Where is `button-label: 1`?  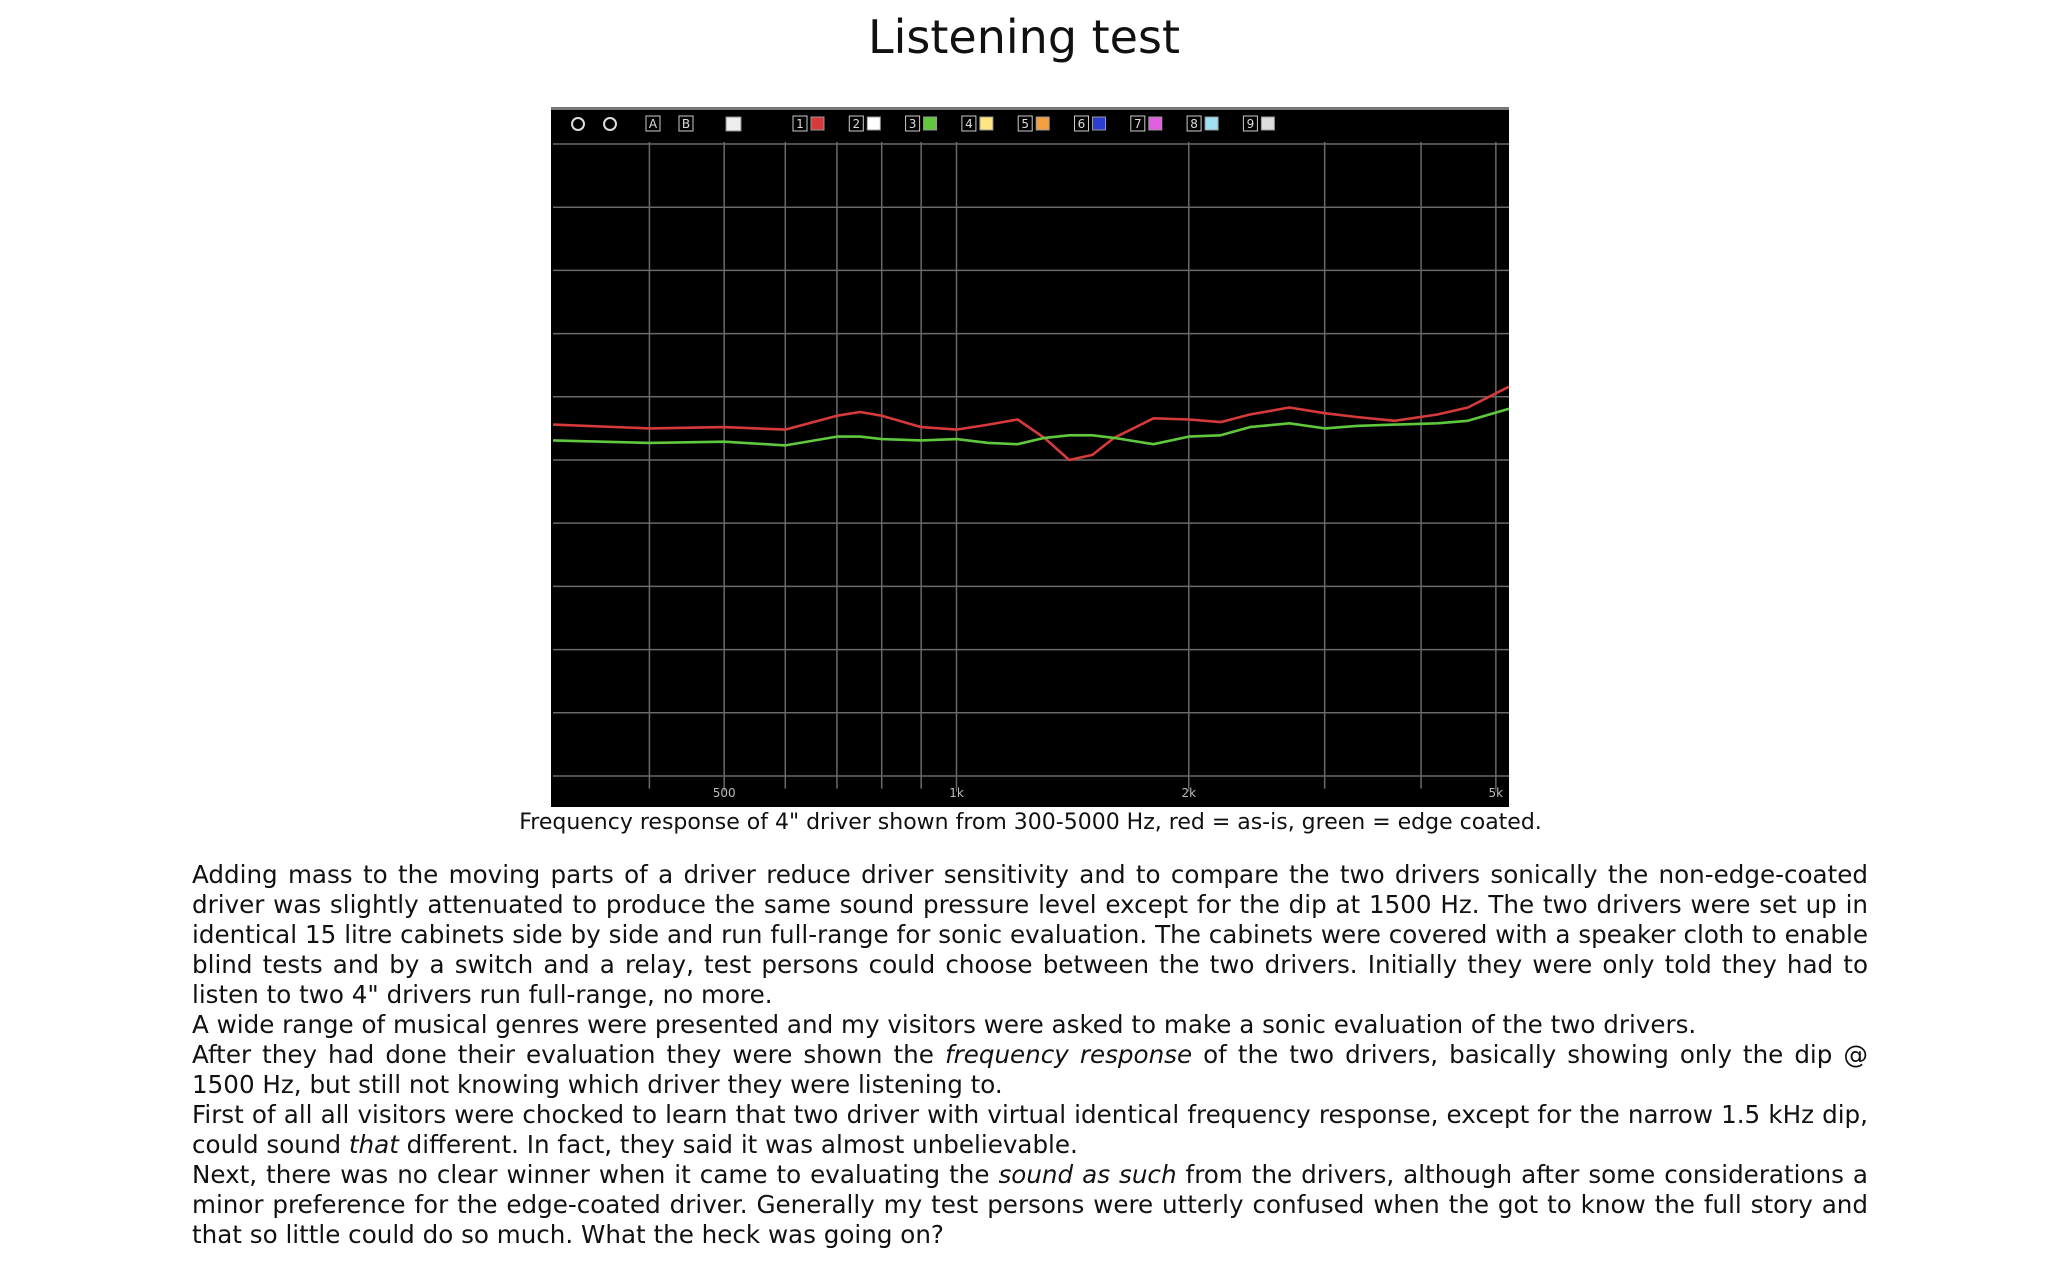
button-label: 1 is located at coordinates (800, 124).